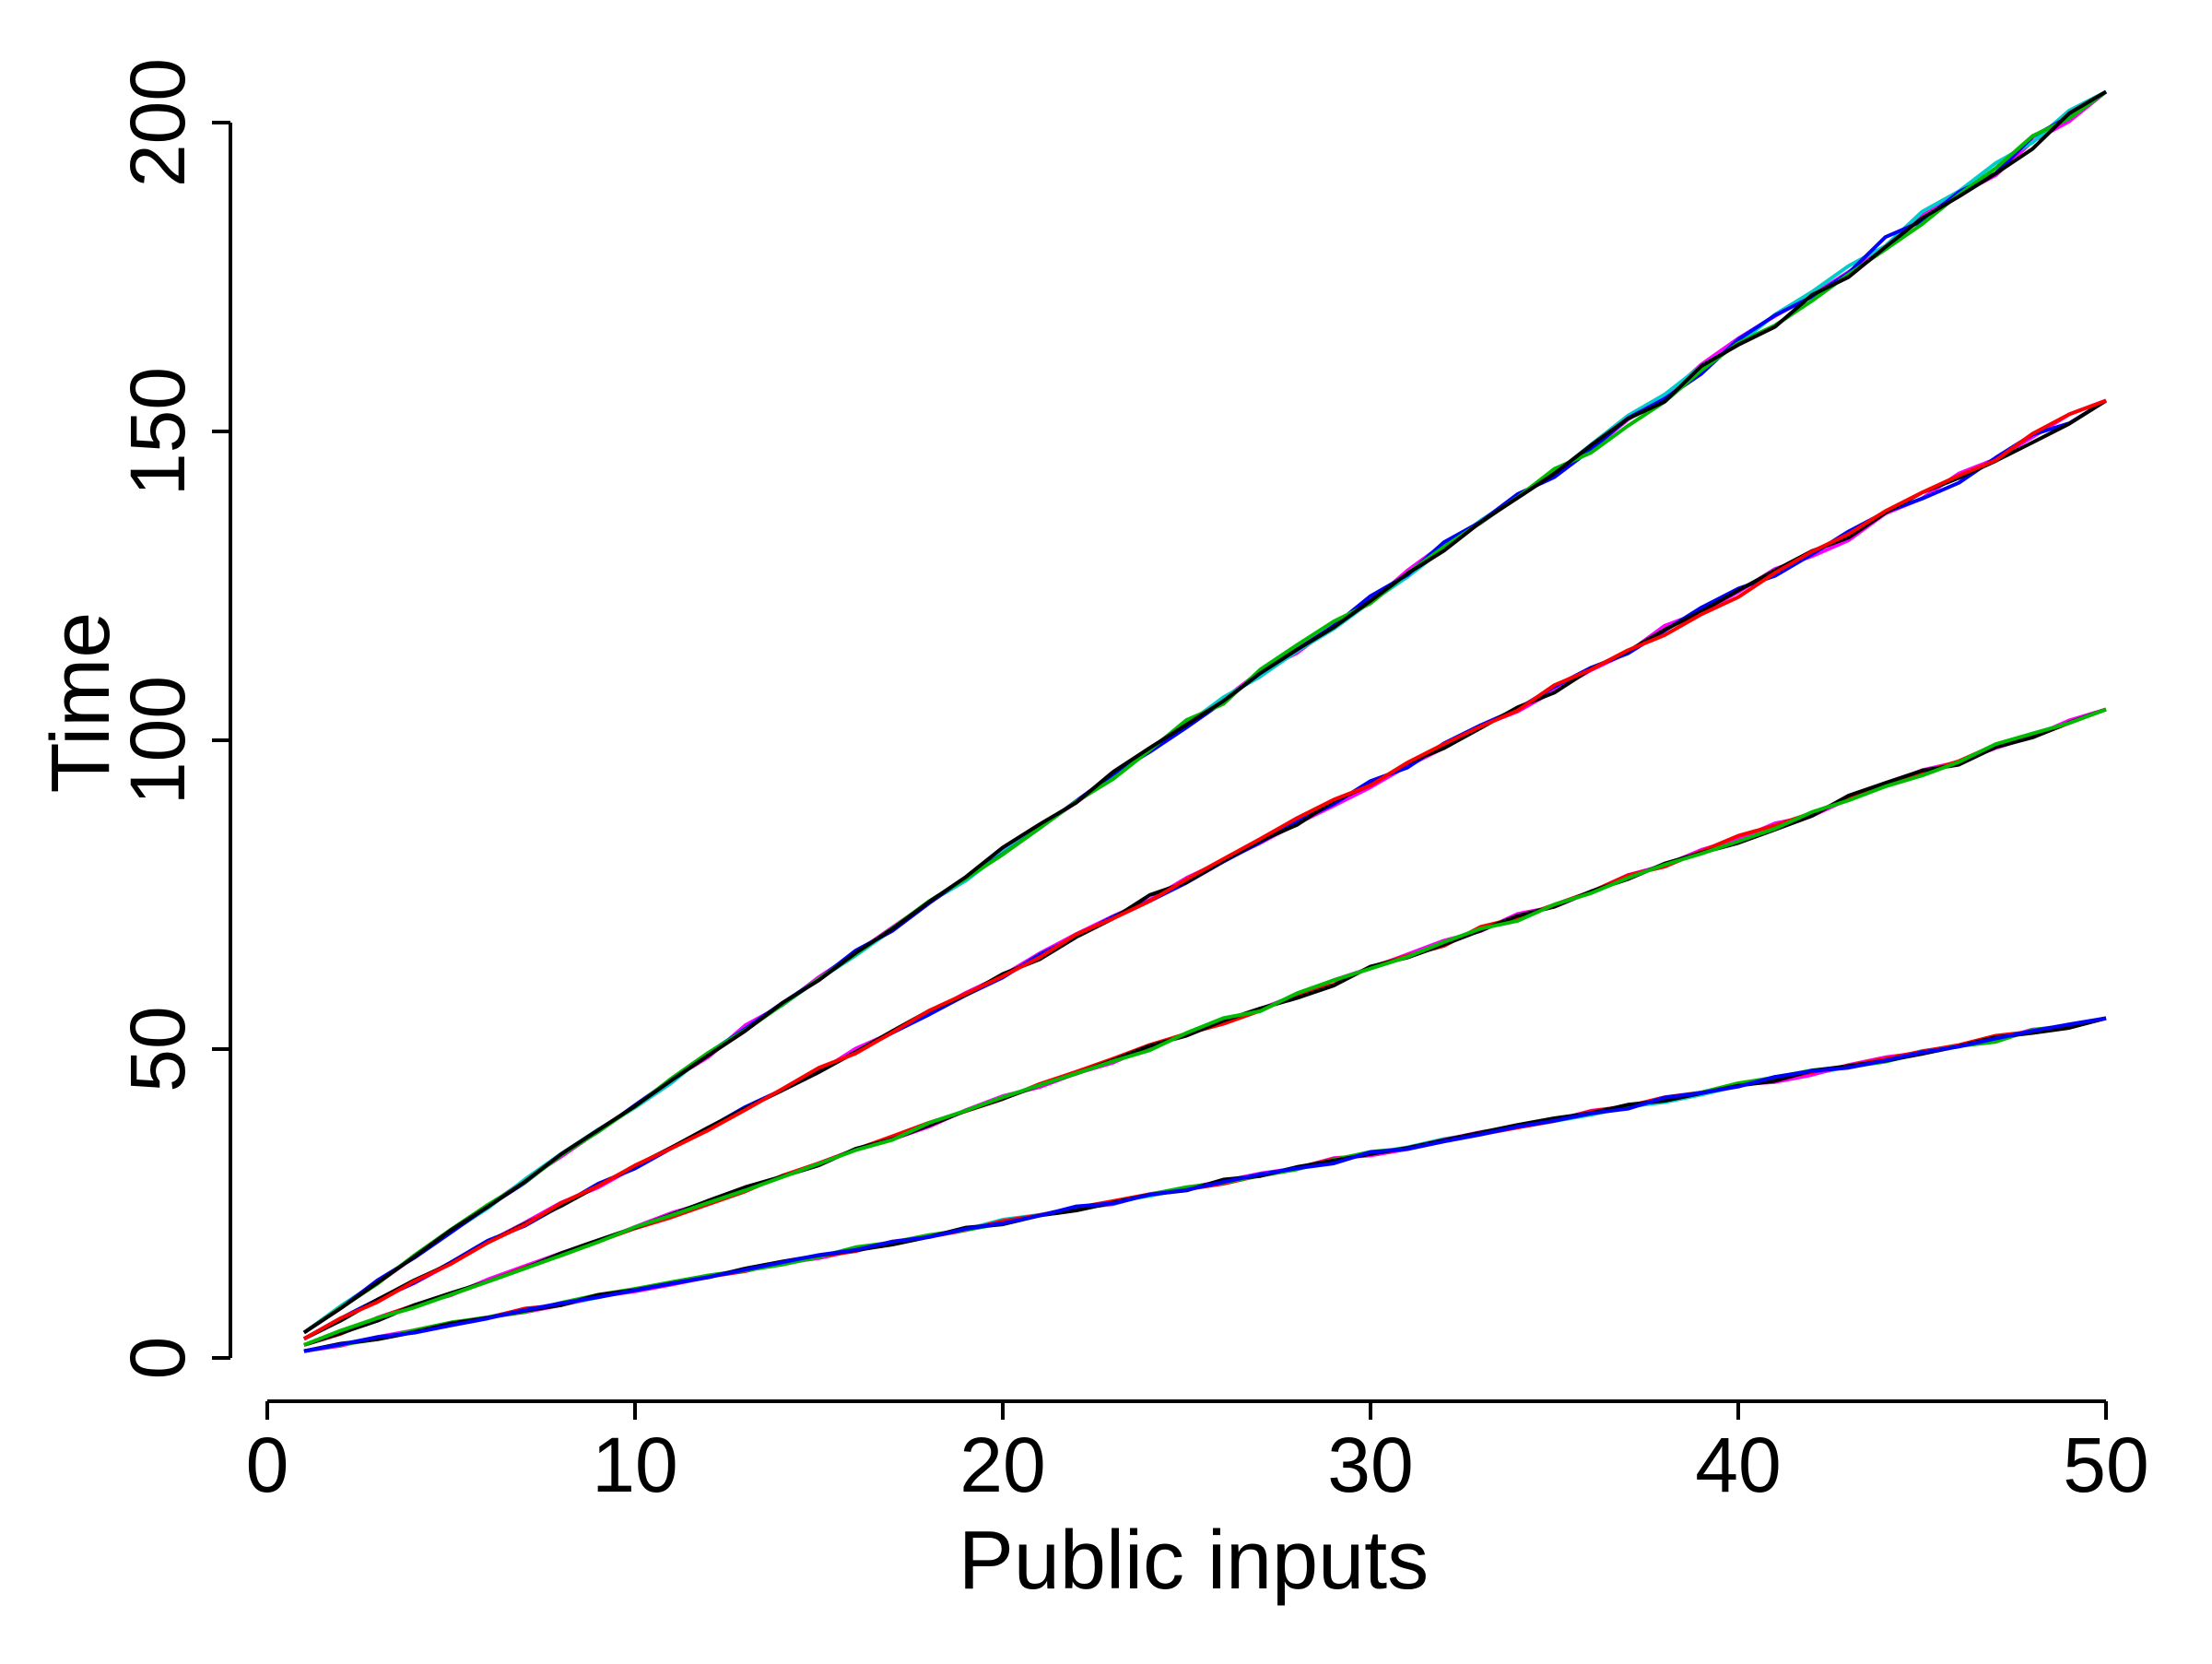 The image size is (2212, 1664). What do you see at coordinates (1002, 1465) in the screenshot?
I see `x-tick-label: 20` at bounding box center [1002, 1465].